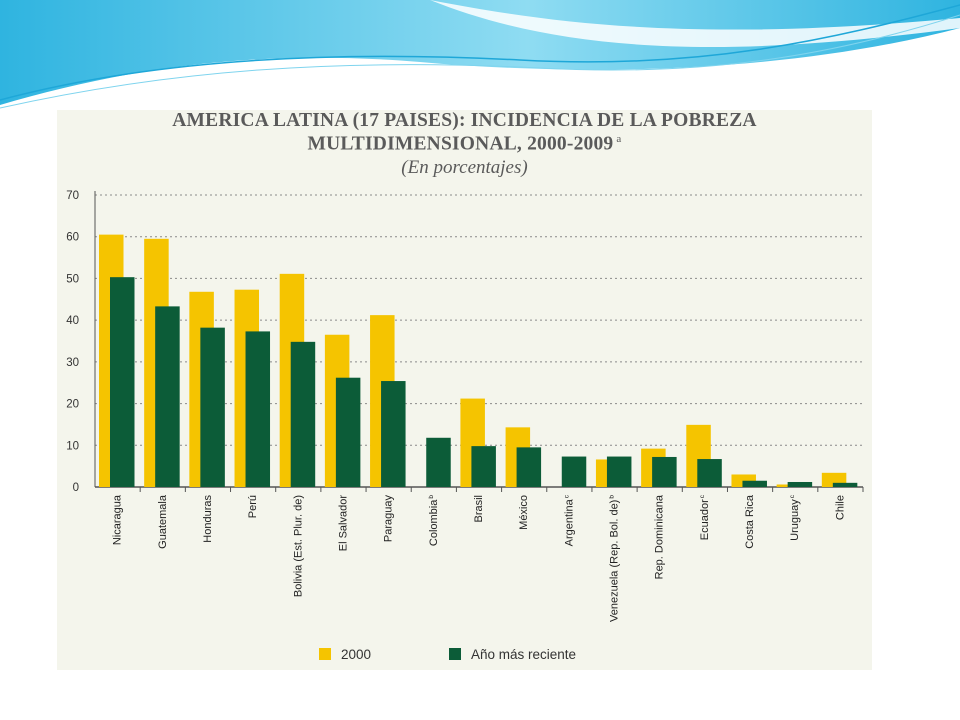  What do you see at coordinates (434, 520) in the screenshot?
I see `x-tick-label: Colombiab` at bounding box center [434, 520].